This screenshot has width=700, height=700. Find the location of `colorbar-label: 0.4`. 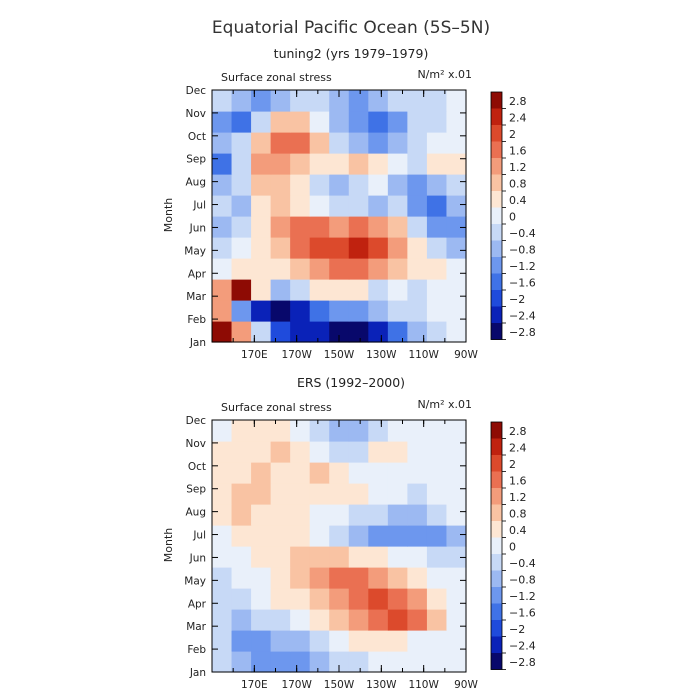

colorbar-label: 0.4 is located at coordinates (518, 200).